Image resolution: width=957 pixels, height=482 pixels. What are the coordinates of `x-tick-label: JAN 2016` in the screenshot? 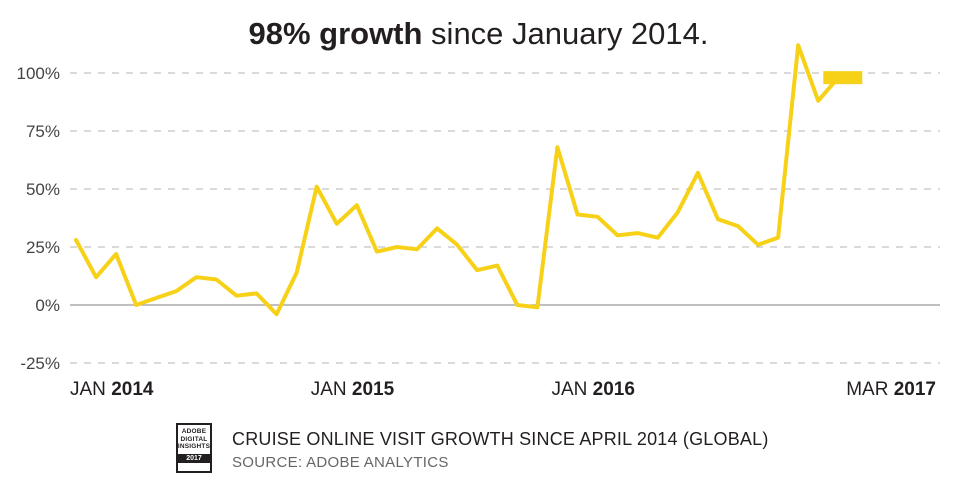 It's located at (592, 389).